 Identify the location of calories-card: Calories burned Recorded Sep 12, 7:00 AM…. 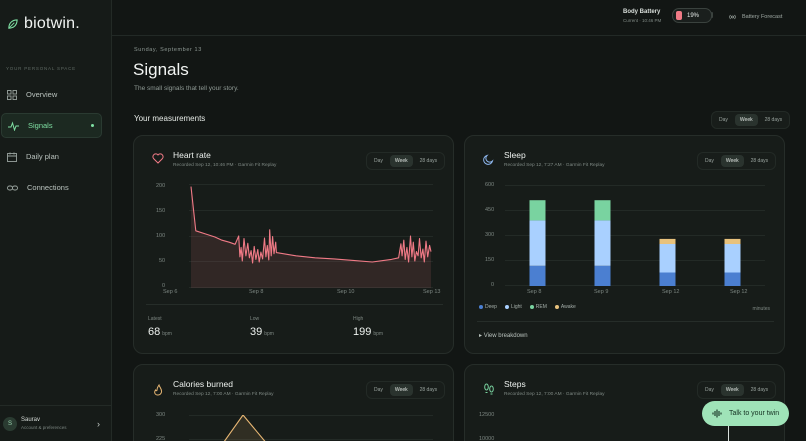
(293, 402).